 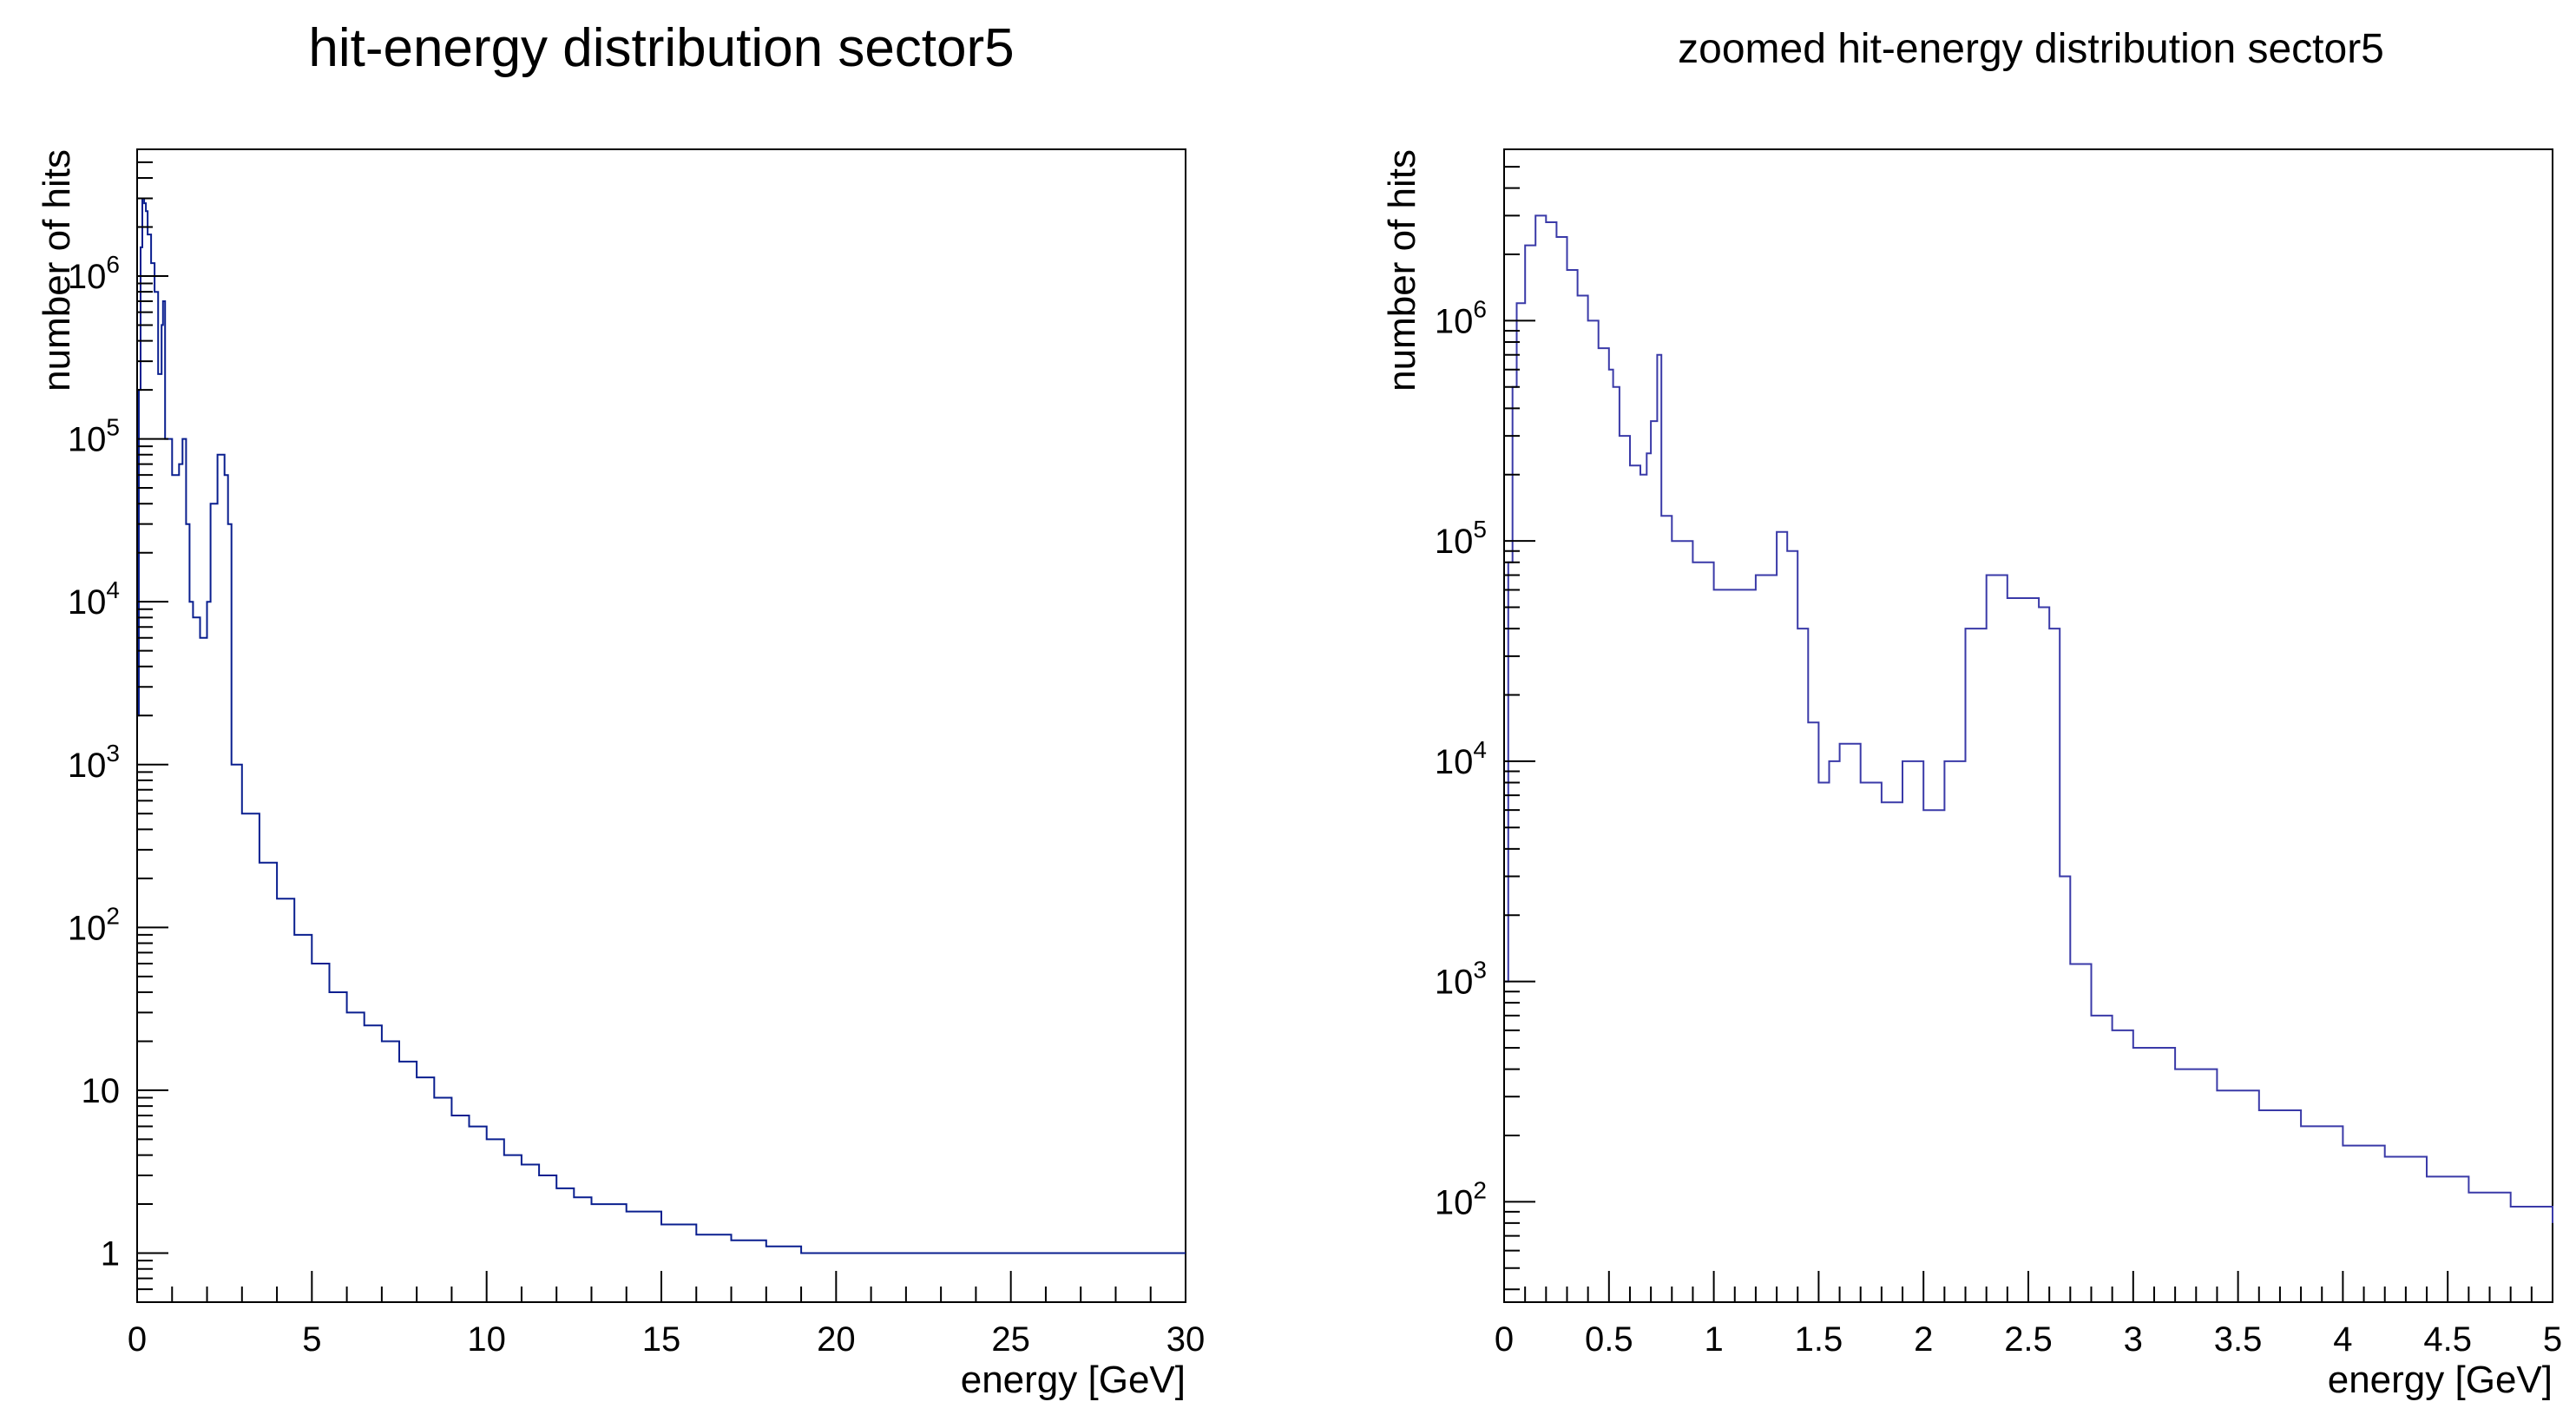 What do you see at coordinates (661, 48) in the screenshot?
I see `chart-title: hit-energy distribution sector5` at bounding box center [661, 48].